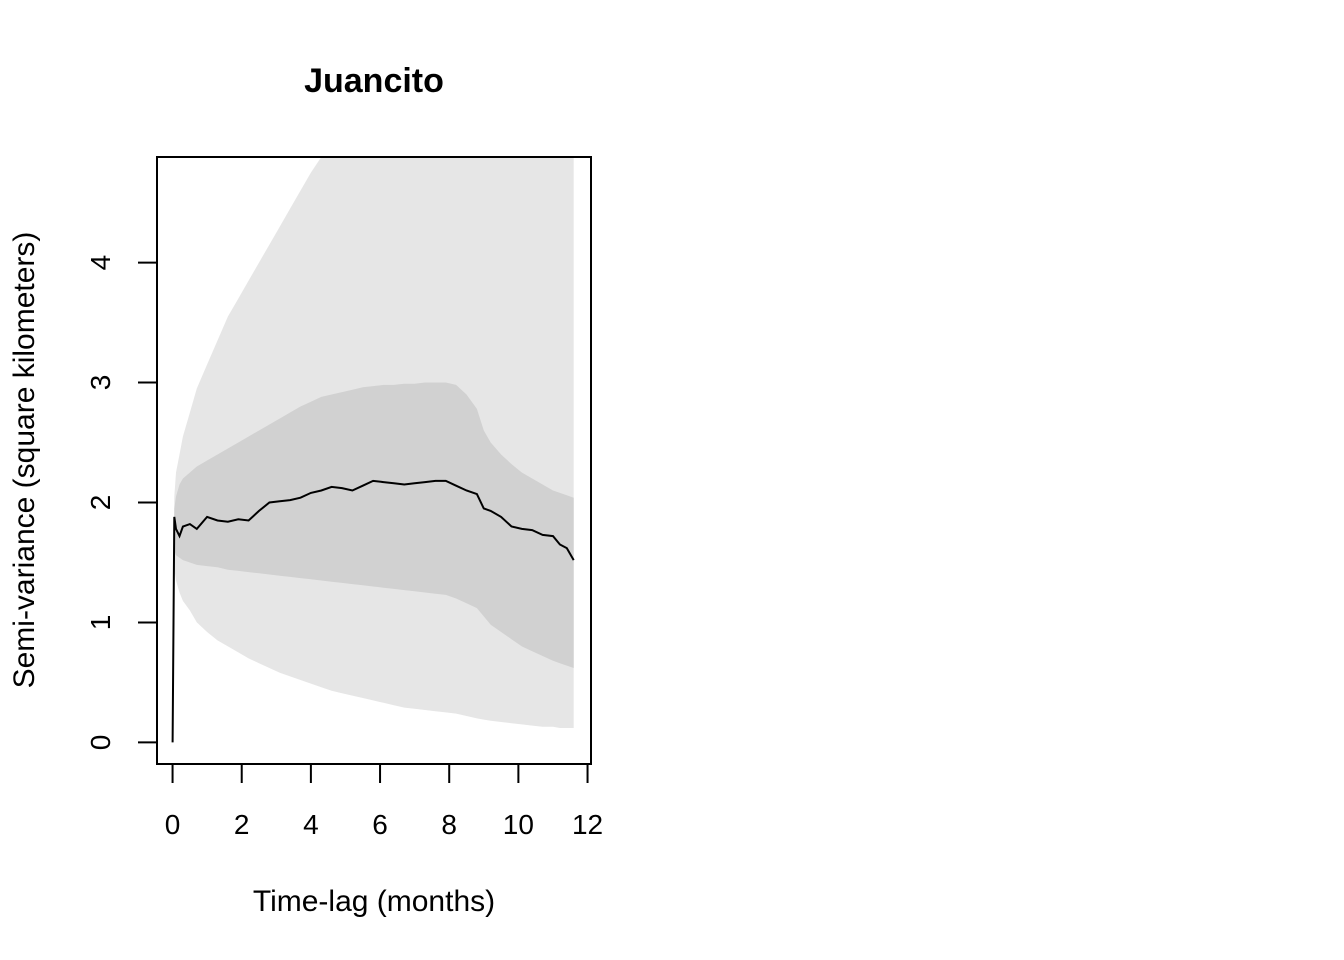 Image resolution: width=1344 pixels, height=960 pixels. Describe the element at coordinates (449, 824) in the screenshot. I see `x-tick-label: 8` at that location.